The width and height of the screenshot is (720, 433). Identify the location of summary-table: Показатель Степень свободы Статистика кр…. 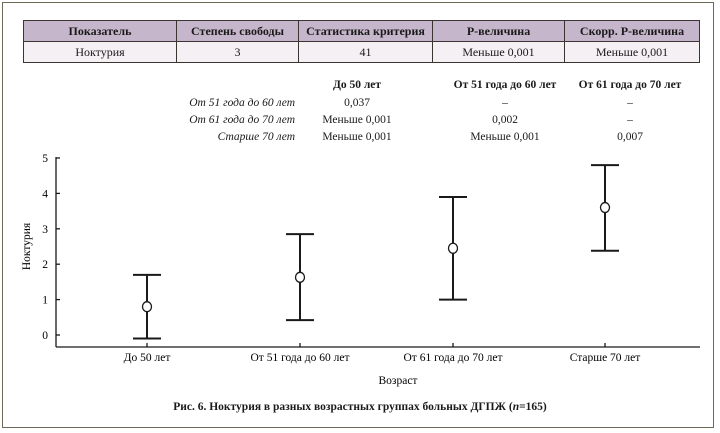
(361, 41).